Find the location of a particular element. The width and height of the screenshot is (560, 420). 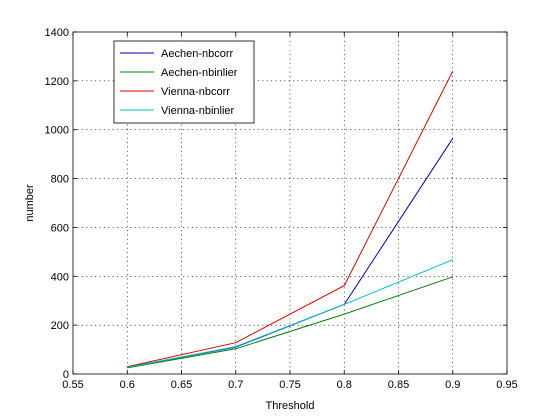

y-tick-label: 1400 is located at coordinates (57, 33).